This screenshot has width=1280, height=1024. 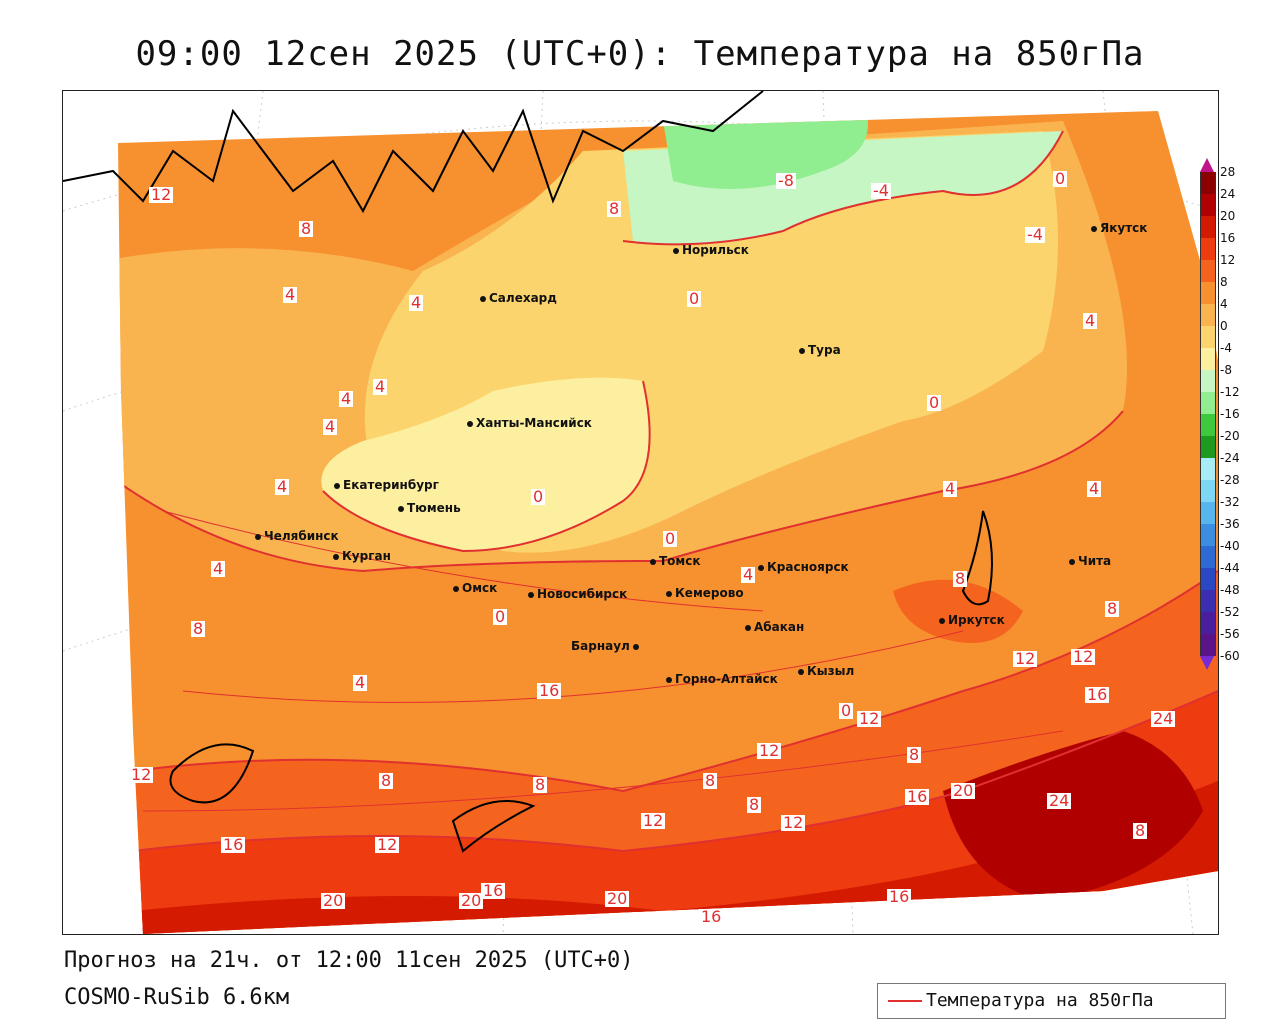 What do you see at coordinates (362, 556) in the screenshot?
I see `city-kurgan: Курган` at bounding box center [362, 556].